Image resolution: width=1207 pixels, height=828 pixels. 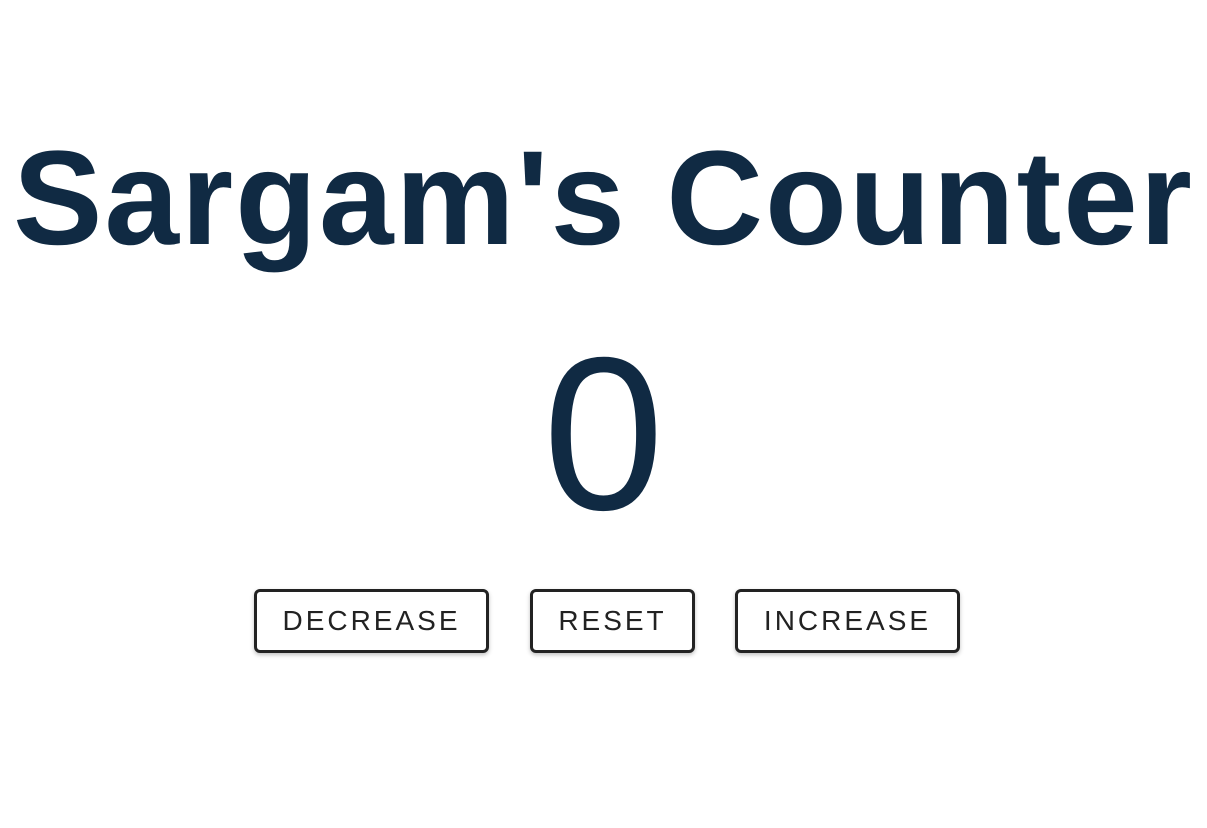 I want to click on decrease-button: DECREASE, so click(x=371, y=621).